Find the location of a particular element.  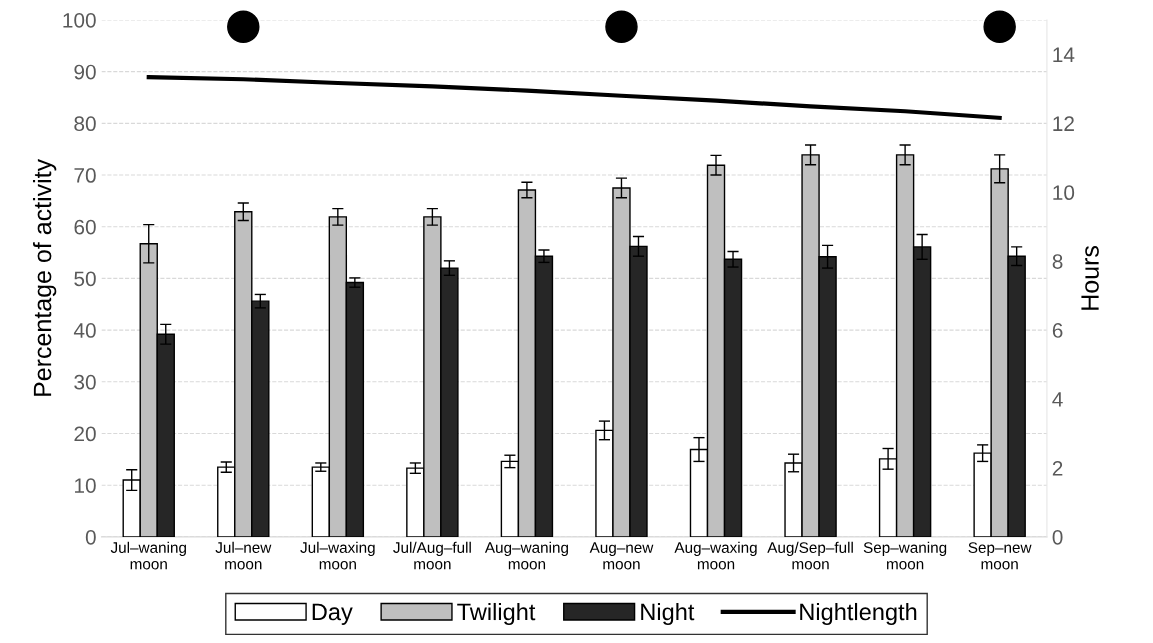

y-tick-label: 0 is located at coordinates (90, 537).